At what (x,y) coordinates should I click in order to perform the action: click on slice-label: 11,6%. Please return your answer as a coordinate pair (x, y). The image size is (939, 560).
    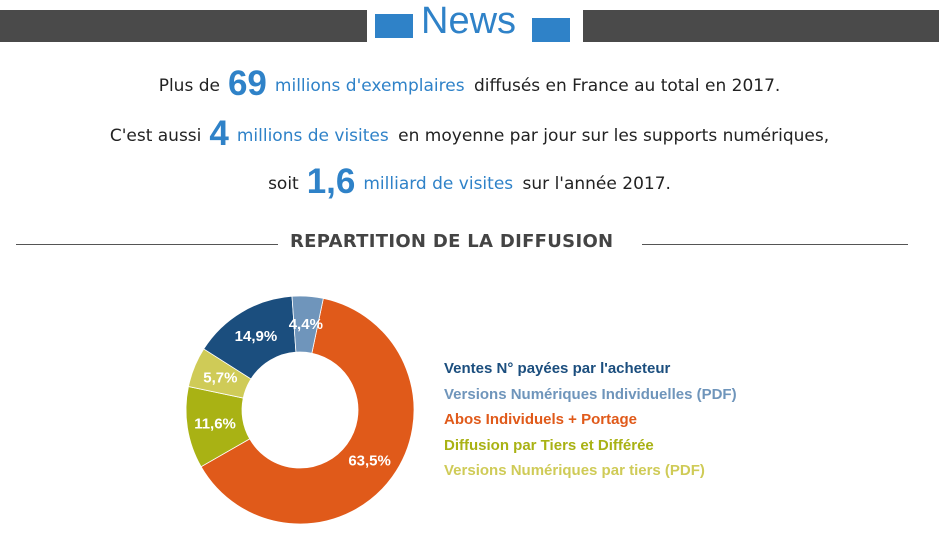
    Looking at the image, I should click on (215, 423).